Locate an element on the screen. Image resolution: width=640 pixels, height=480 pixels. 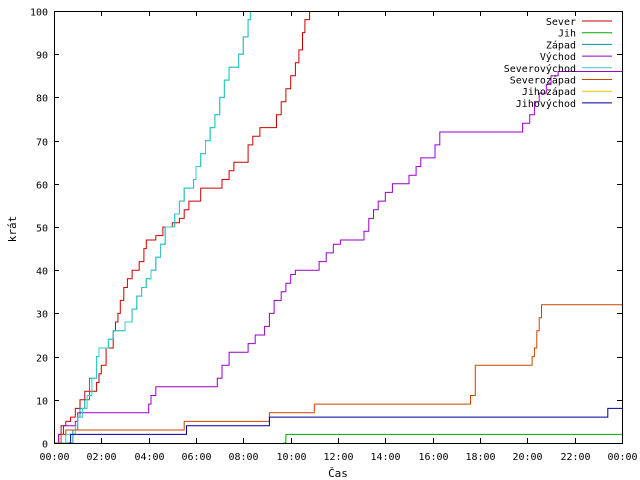
series-line-jihovýchod is located at coordinates (345, 425).